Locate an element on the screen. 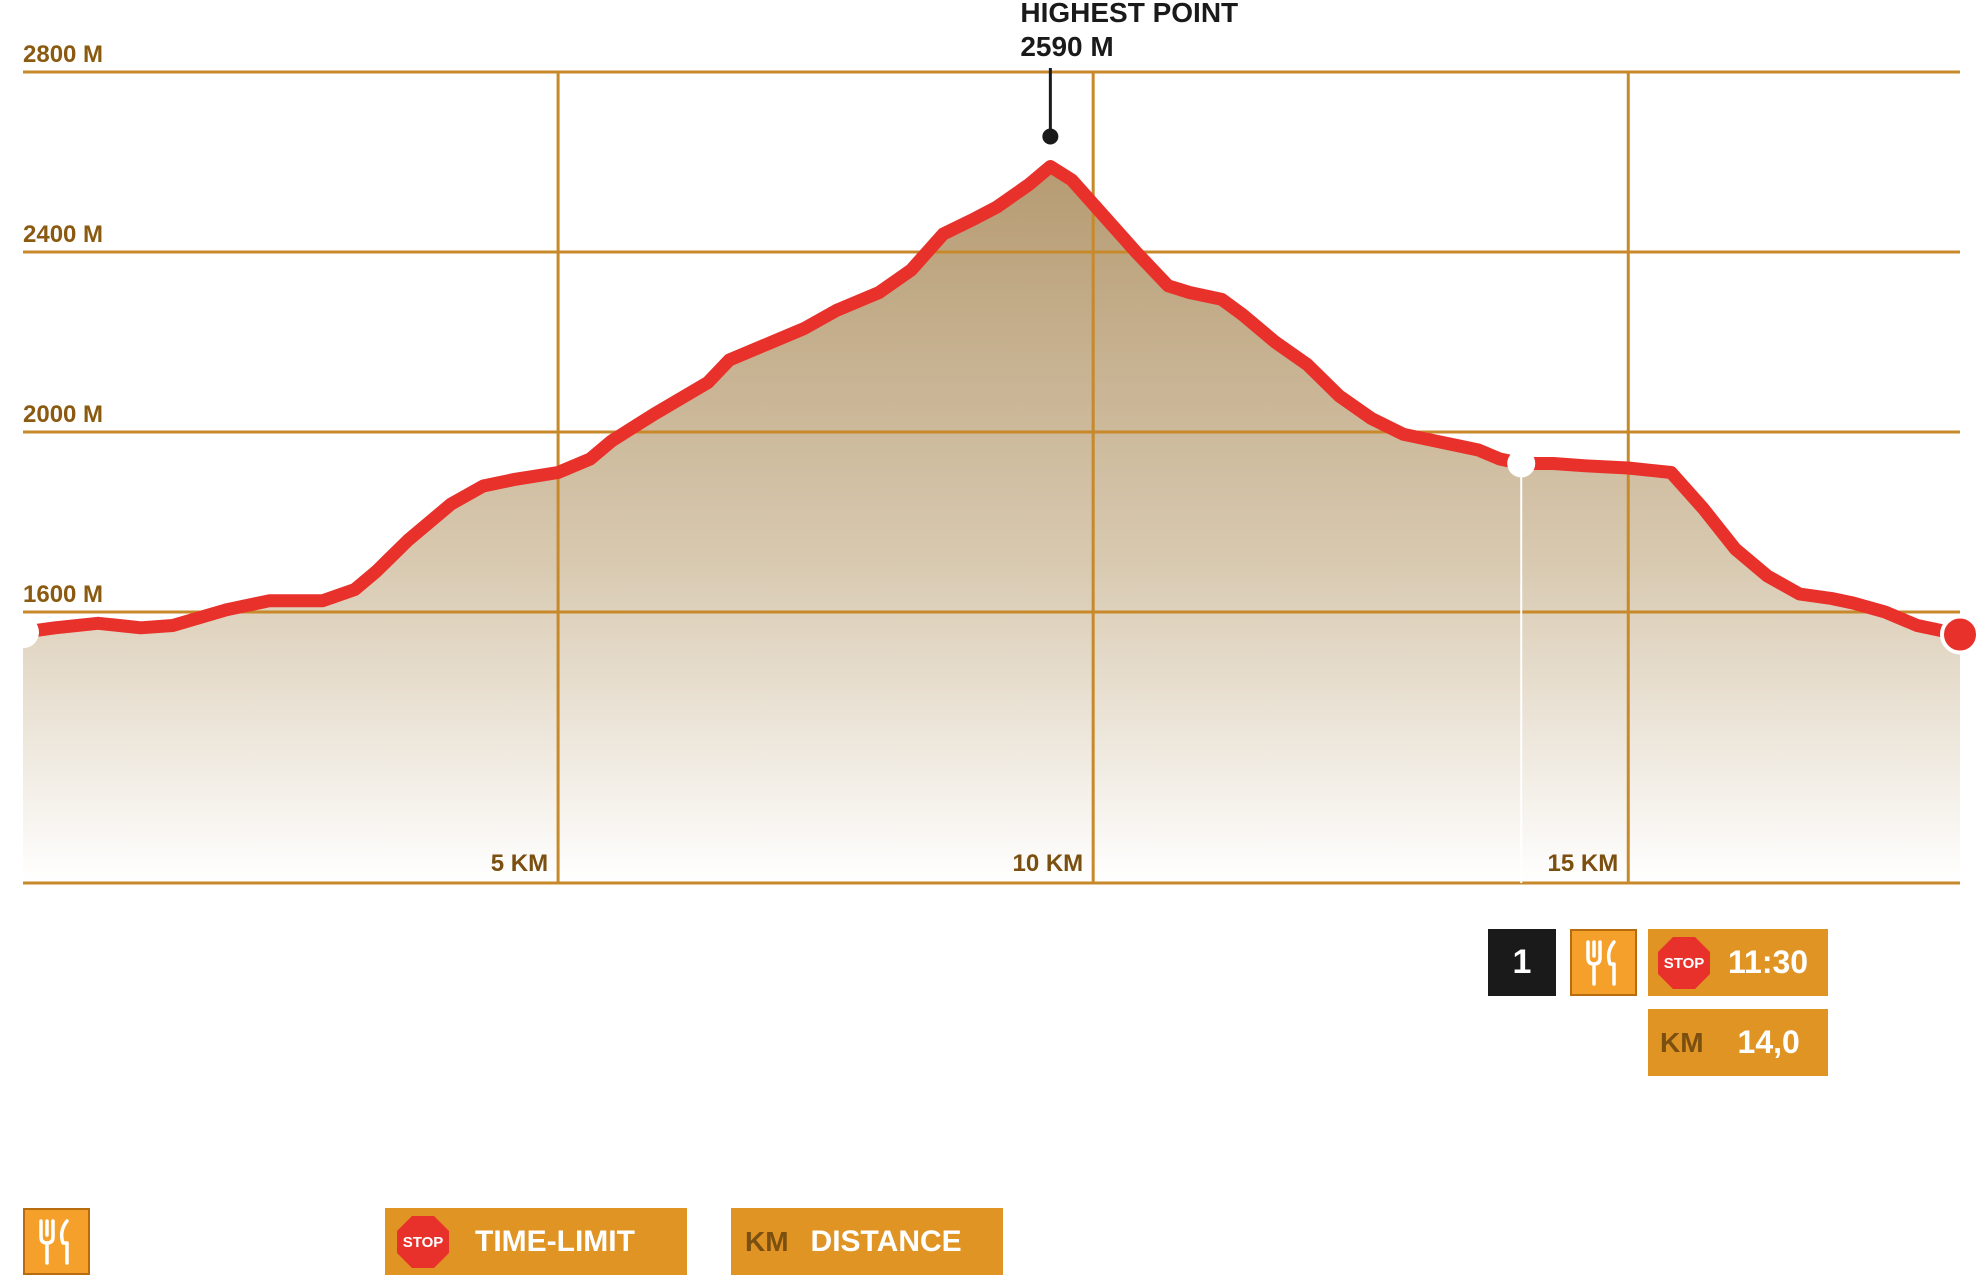  x-tick-label: 5 KM is located at coordinates (519, 863).